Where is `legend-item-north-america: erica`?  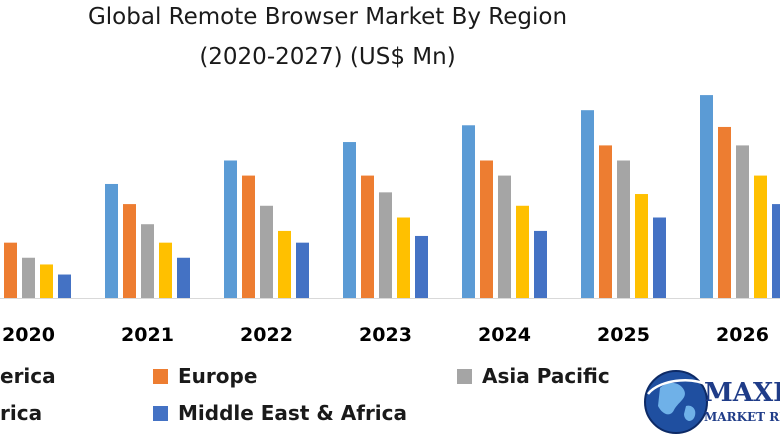
legend-item-north-america: erica is located at coordinates (28, 376).